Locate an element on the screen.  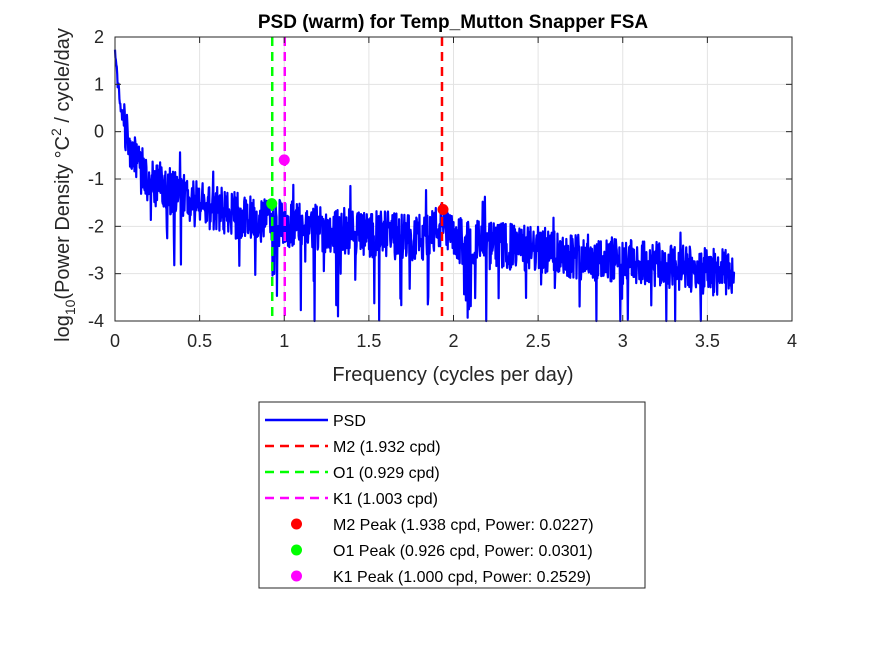
x-tick-label: 2 is located at coordinates (453, 341).